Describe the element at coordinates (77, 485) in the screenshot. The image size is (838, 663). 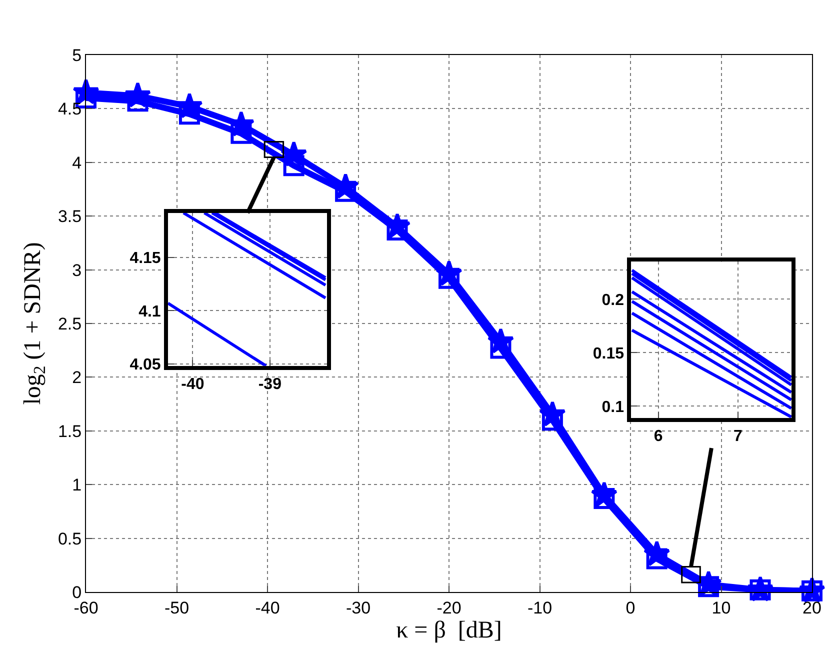
I see `y-tick-label: 1` at that location.